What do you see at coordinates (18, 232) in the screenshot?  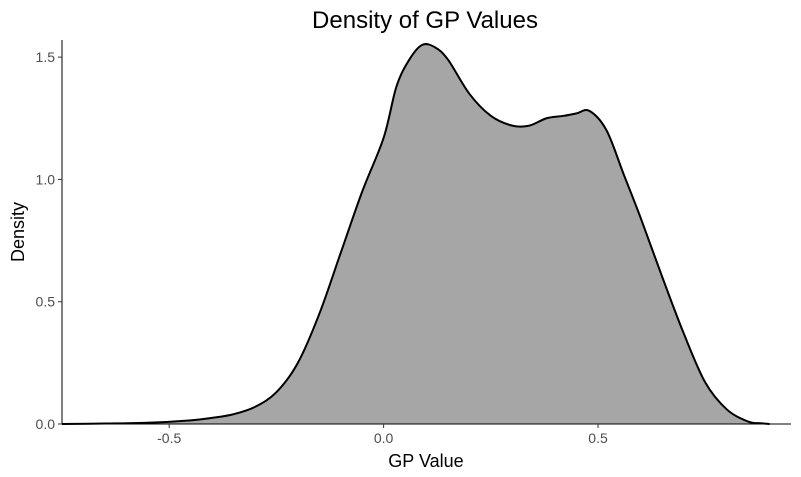 I see `y-axis-title: Density` at bounding box center [18, 232].